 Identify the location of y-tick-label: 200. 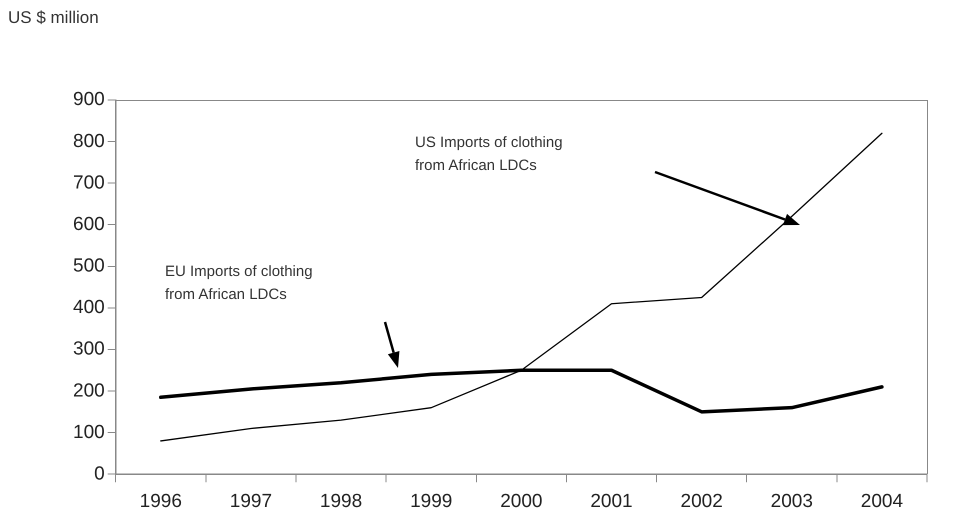
(89, 391).